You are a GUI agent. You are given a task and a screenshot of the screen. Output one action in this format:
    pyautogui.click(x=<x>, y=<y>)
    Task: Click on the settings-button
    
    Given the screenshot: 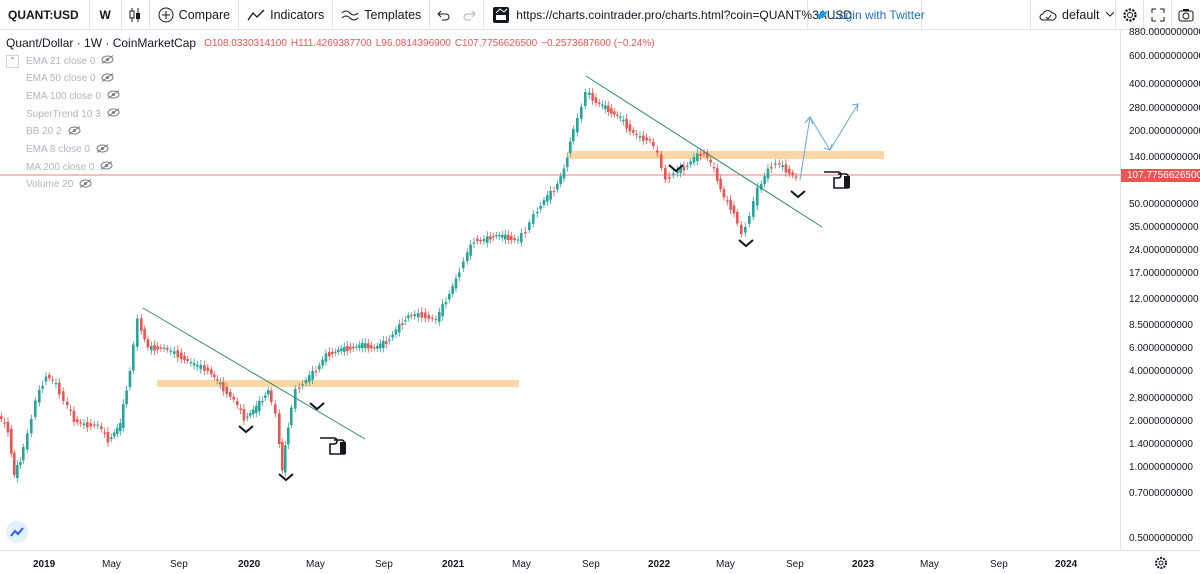 What is the action you would take?
    pyautogui.click(x=1130, y=15)
    